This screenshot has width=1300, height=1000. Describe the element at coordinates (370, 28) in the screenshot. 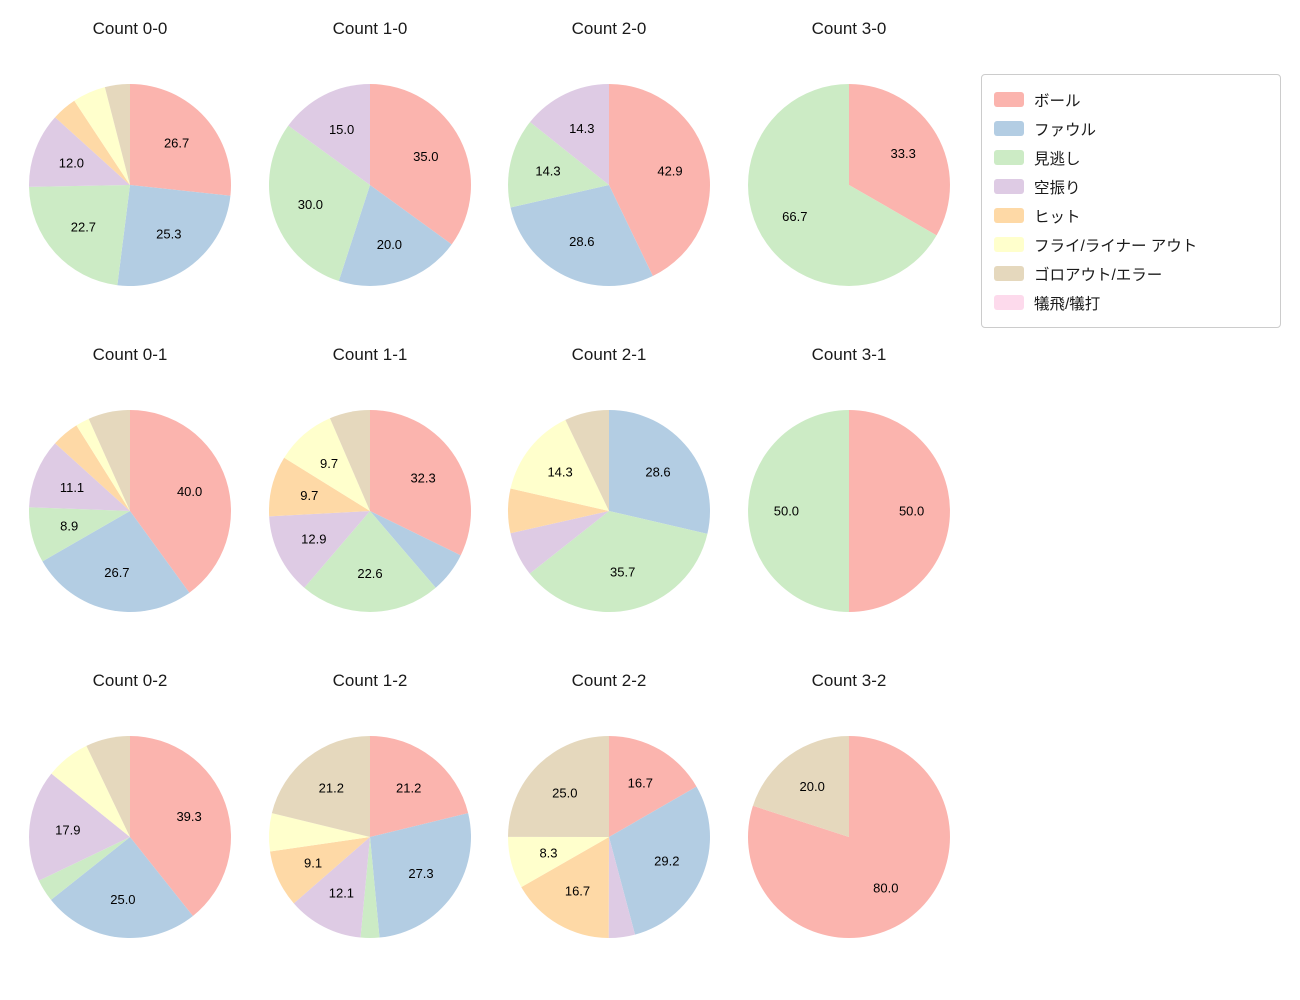

I see `chart-title: Count 1-0` at that location.